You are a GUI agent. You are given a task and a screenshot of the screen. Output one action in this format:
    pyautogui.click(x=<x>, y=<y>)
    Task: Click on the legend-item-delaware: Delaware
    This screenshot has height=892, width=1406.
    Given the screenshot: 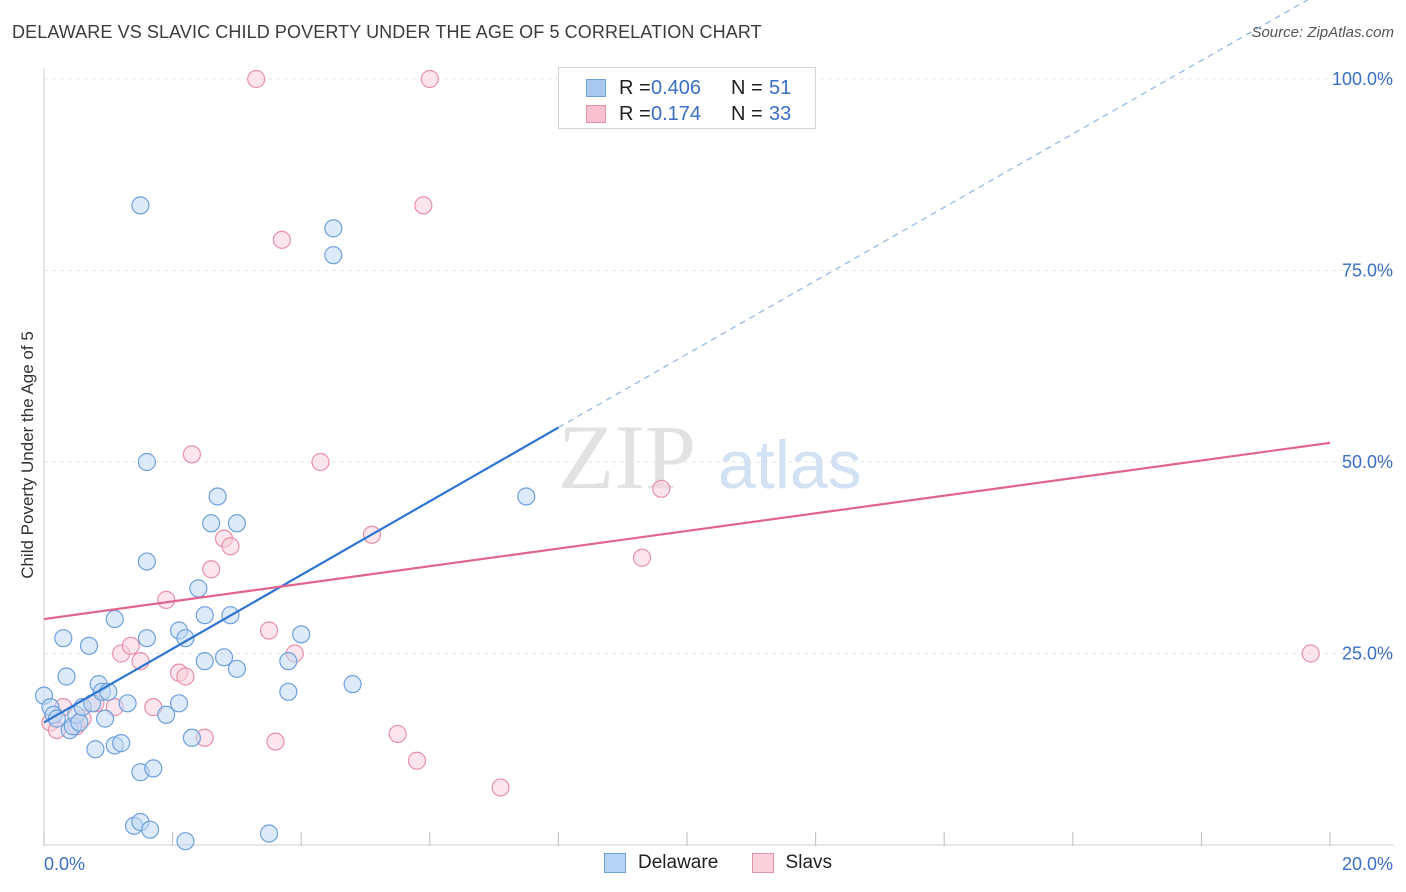 What is the action you would take?
    pyautogui.click(x=661, y=863)
    